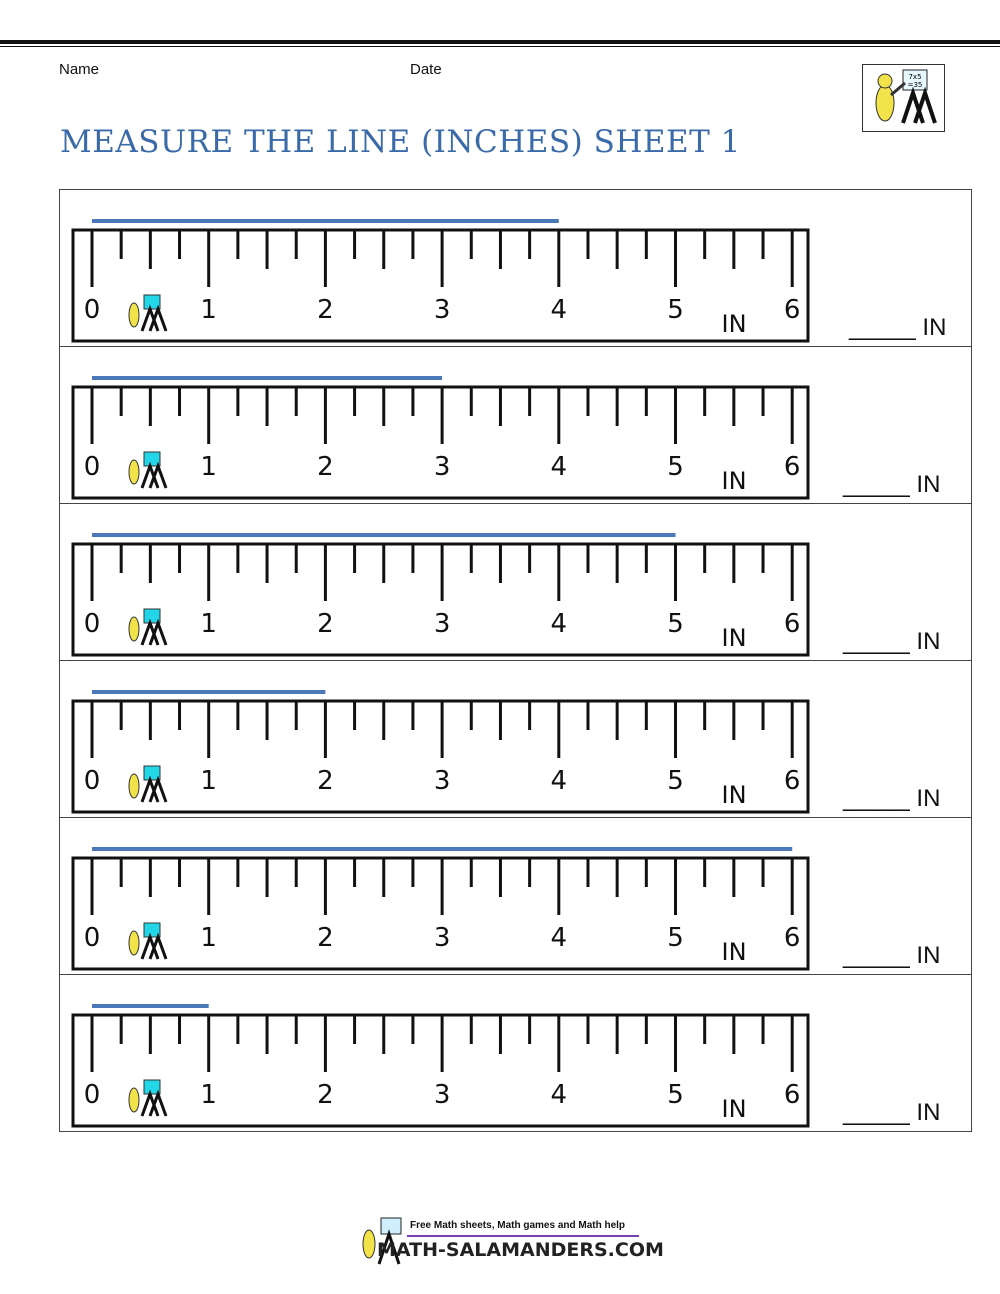 The width and height of the screenshot is (1000, 1294). I want to click on name-label: Name, so click(79, 69).